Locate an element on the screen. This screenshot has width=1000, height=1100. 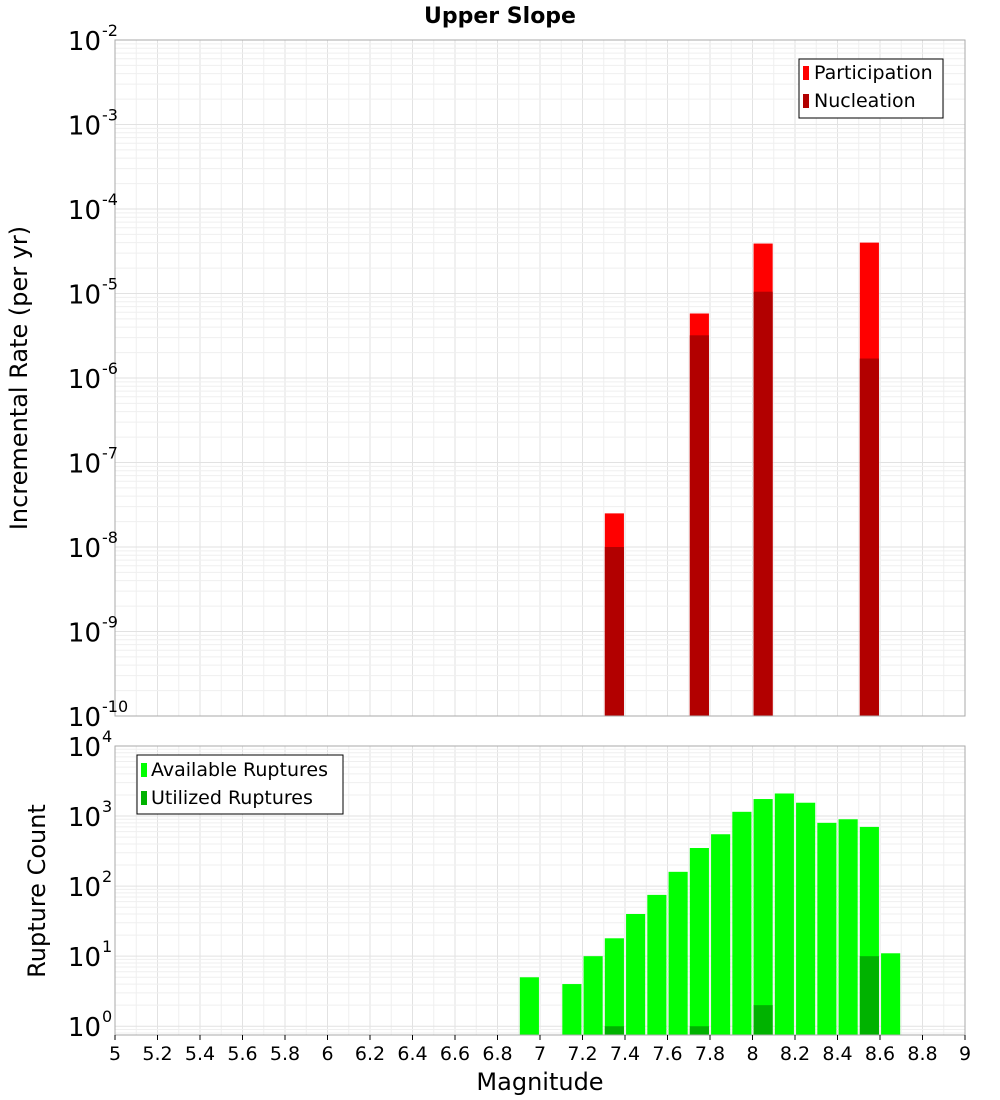
x-tick-label: 7.6 is located at coordinates (667, 1054).